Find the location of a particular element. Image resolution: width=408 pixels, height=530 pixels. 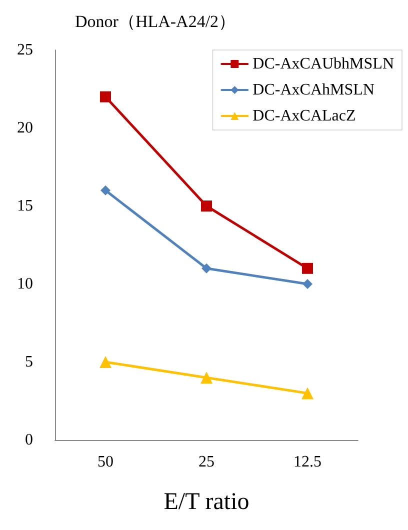

y-tick-label: 25 is located at coordinates (25, 50).